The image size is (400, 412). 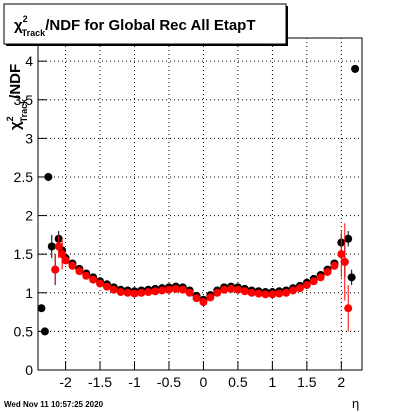 What do you see at coordinates (29, 293) in the screenshot?
I see `y-tick-label: 1` at bounding box center [29, 293].